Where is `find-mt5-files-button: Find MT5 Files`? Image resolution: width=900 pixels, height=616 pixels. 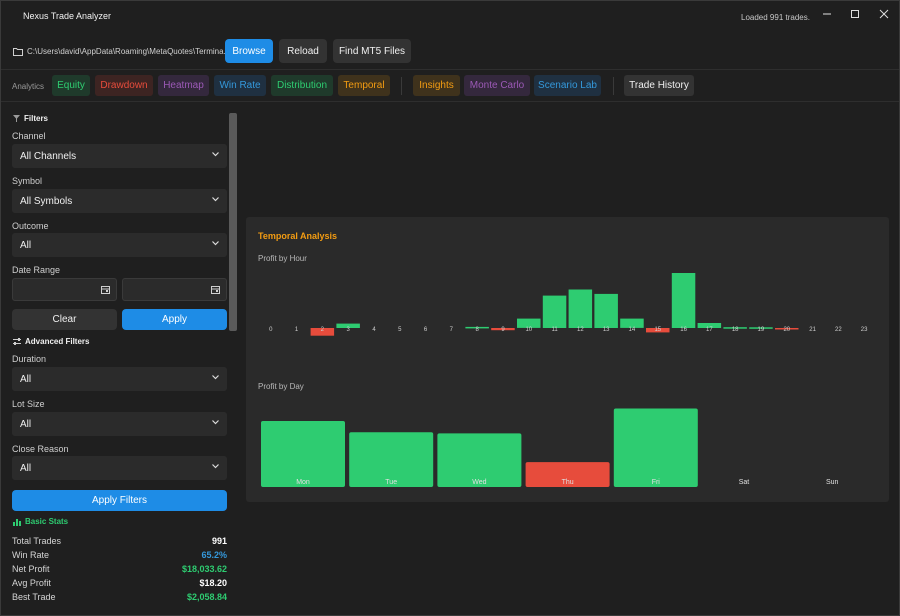 find-mt5-files-button: Find MT5 Files is located at coordinates (372, 51).